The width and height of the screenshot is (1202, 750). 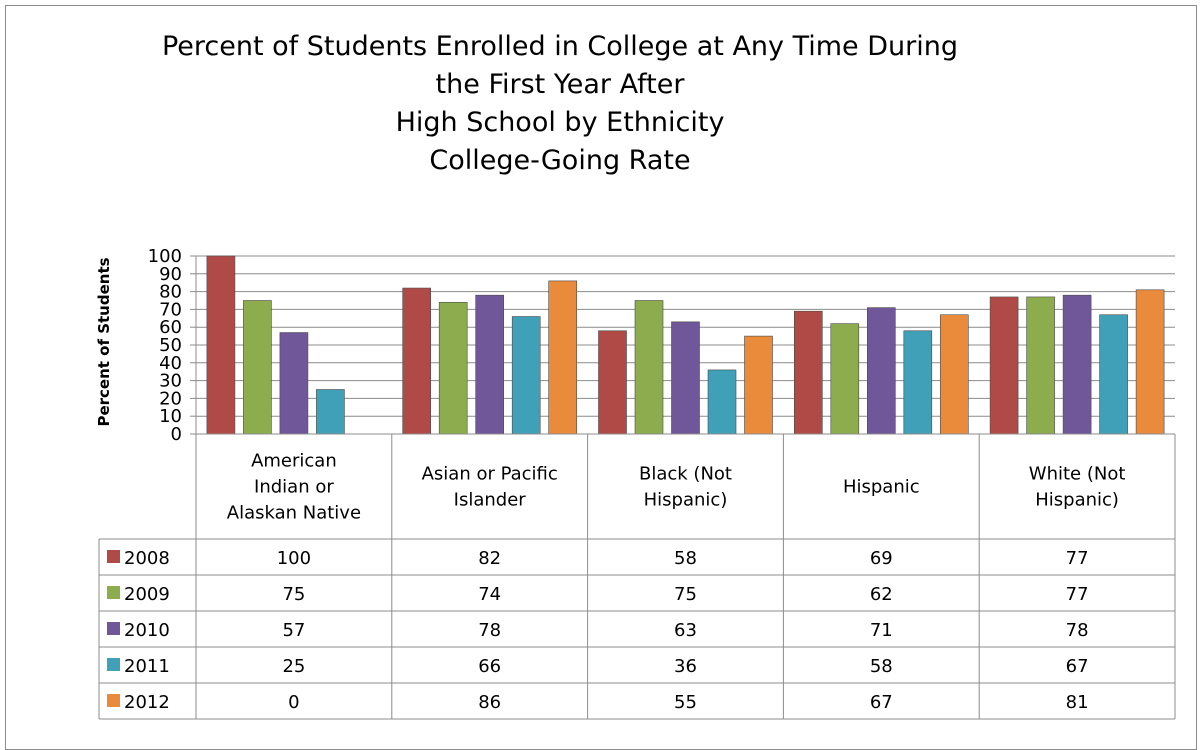 I want to click on legend-label: 2012, so click(x=147, y=702).